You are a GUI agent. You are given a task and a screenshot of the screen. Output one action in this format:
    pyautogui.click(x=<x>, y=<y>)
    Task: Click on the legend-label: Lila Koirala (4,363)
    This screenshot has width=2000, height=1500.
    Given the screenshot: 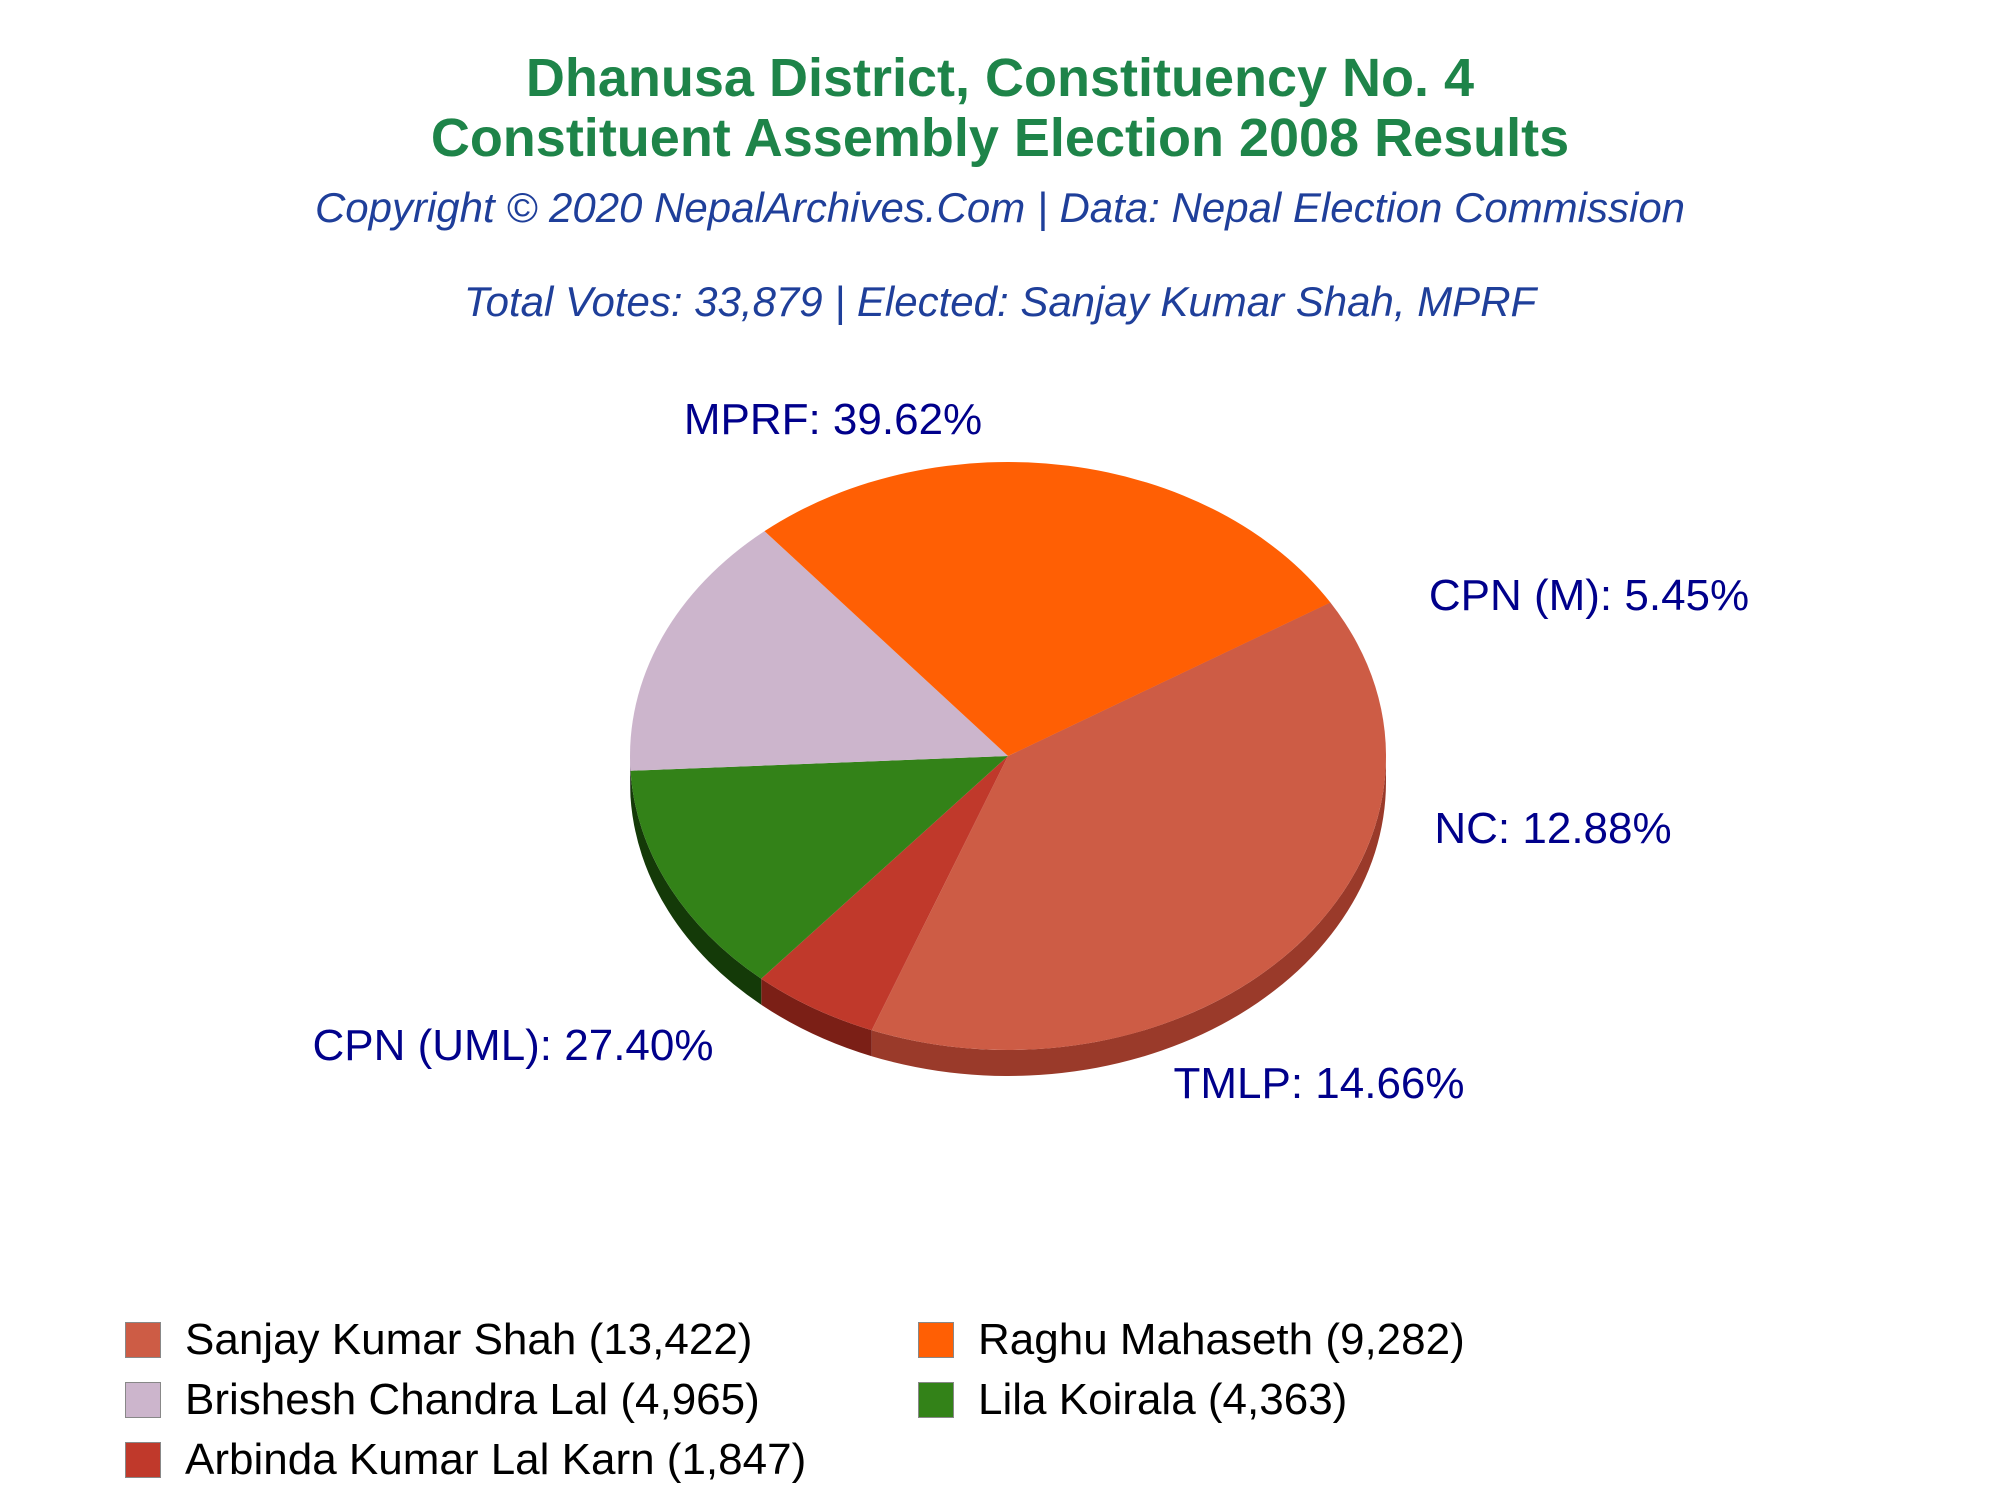 What is the action you would take?
    pyautogui.click(x=1163, y=1399)
    